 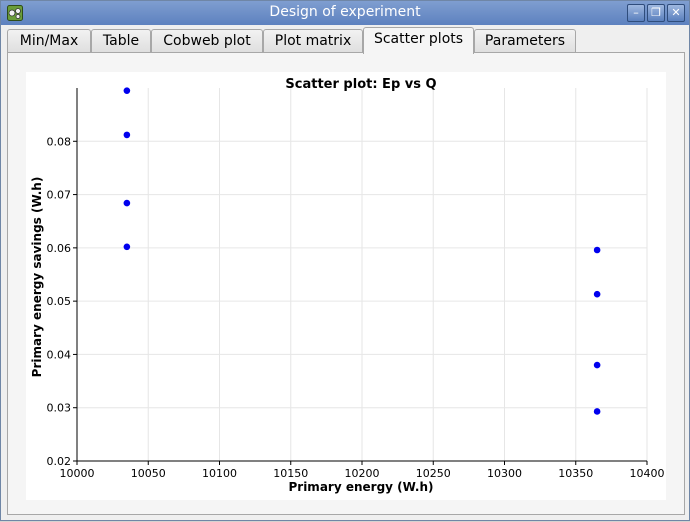 What do you see at coordinates (525, 41) in the screenshot?
I see `tab-parameters: Parameters` at bounding box center [525, 41].